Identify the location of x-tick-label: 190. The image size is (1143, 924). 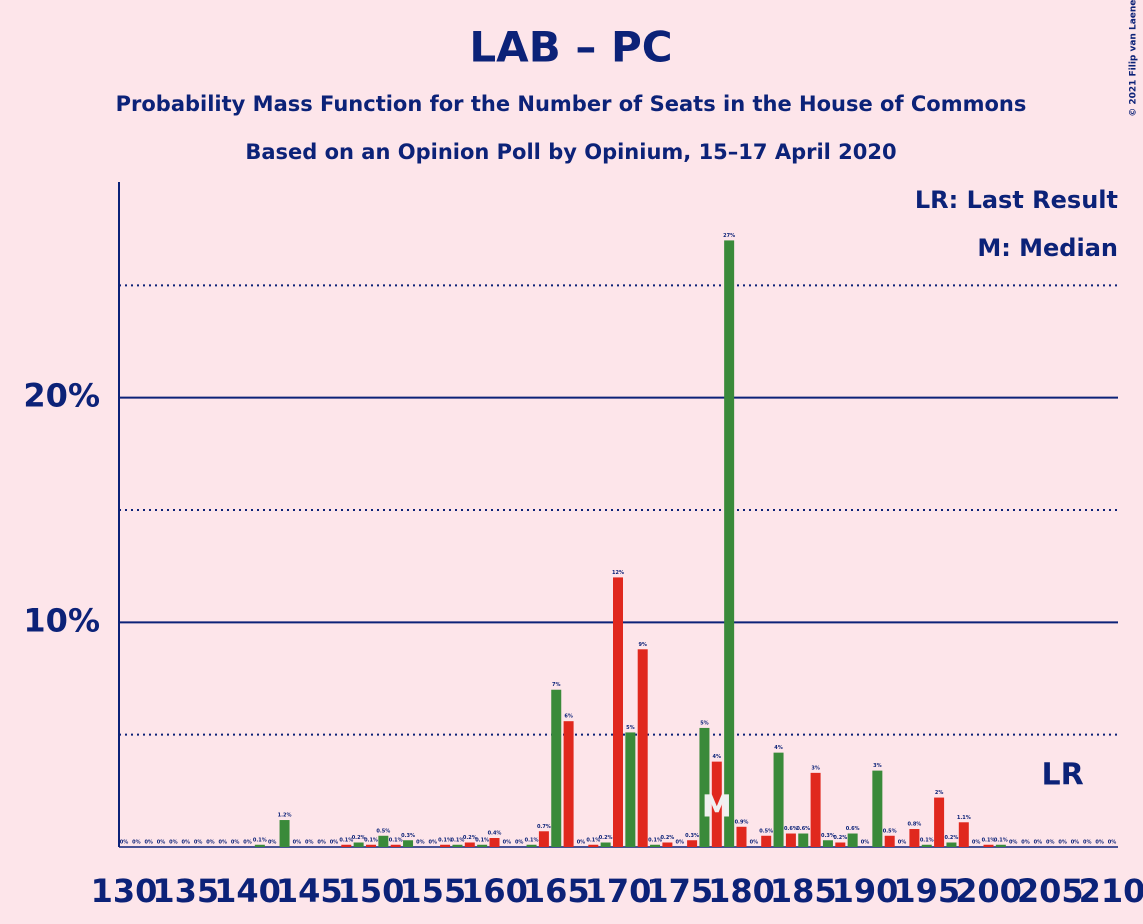
(865, 891).